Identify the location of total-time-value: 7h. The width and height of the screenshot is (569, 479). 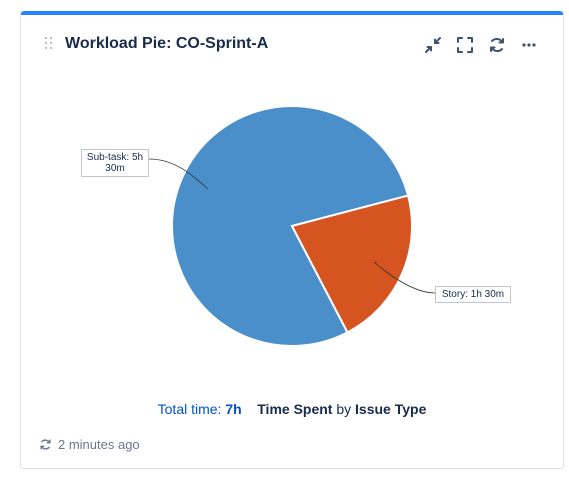
(233, 409).